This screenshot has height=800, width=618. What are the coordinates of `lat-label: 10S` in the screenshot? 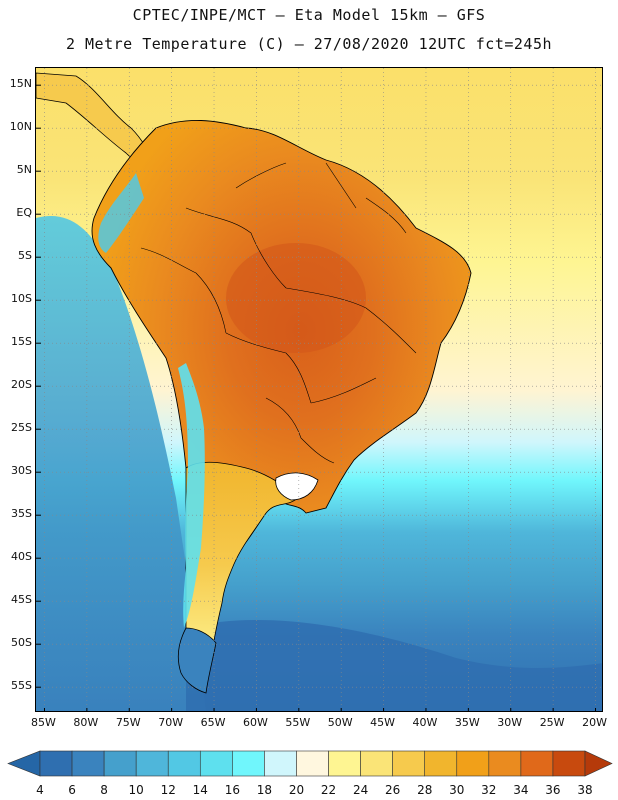 It's located at (21, 299).